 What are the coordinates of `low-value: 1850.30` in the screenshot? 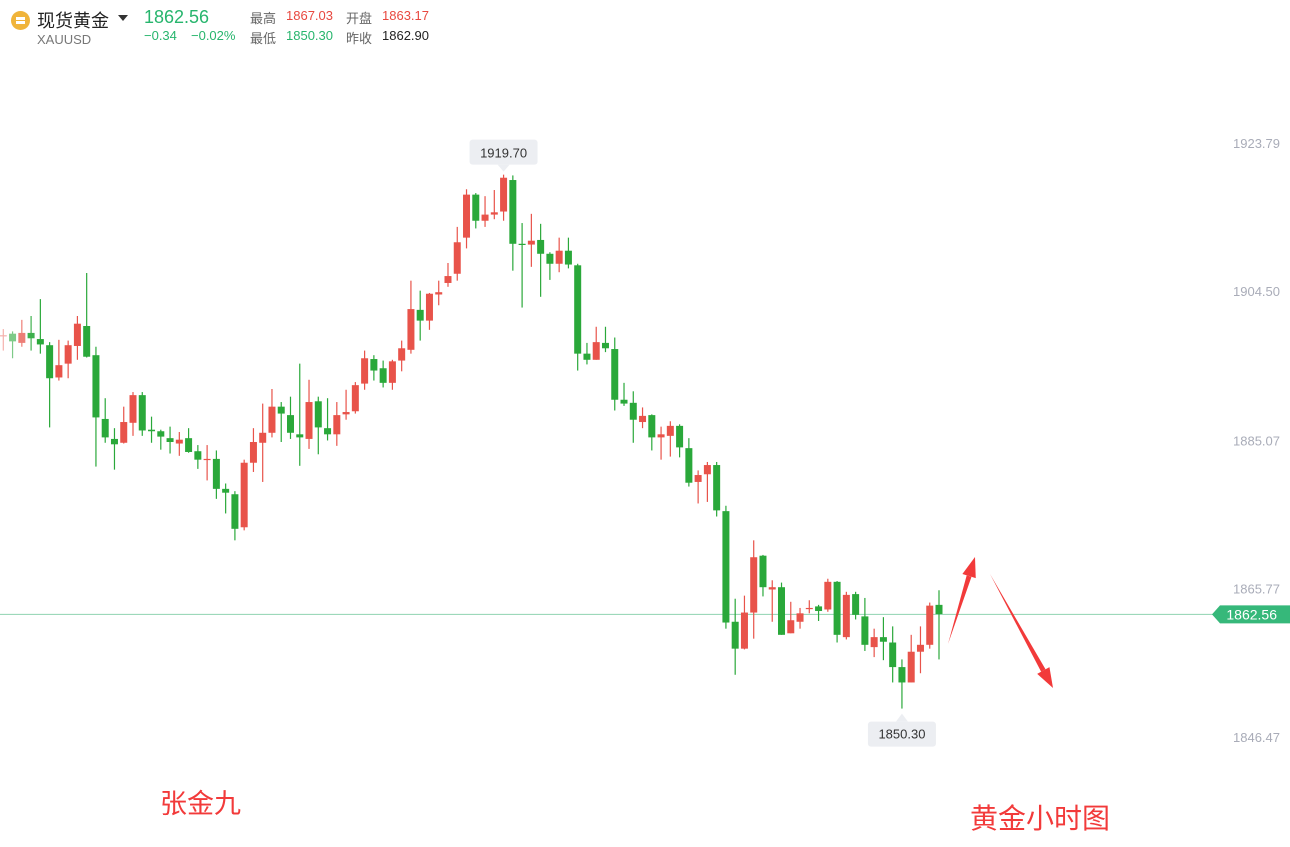 It's located at (309, 35).